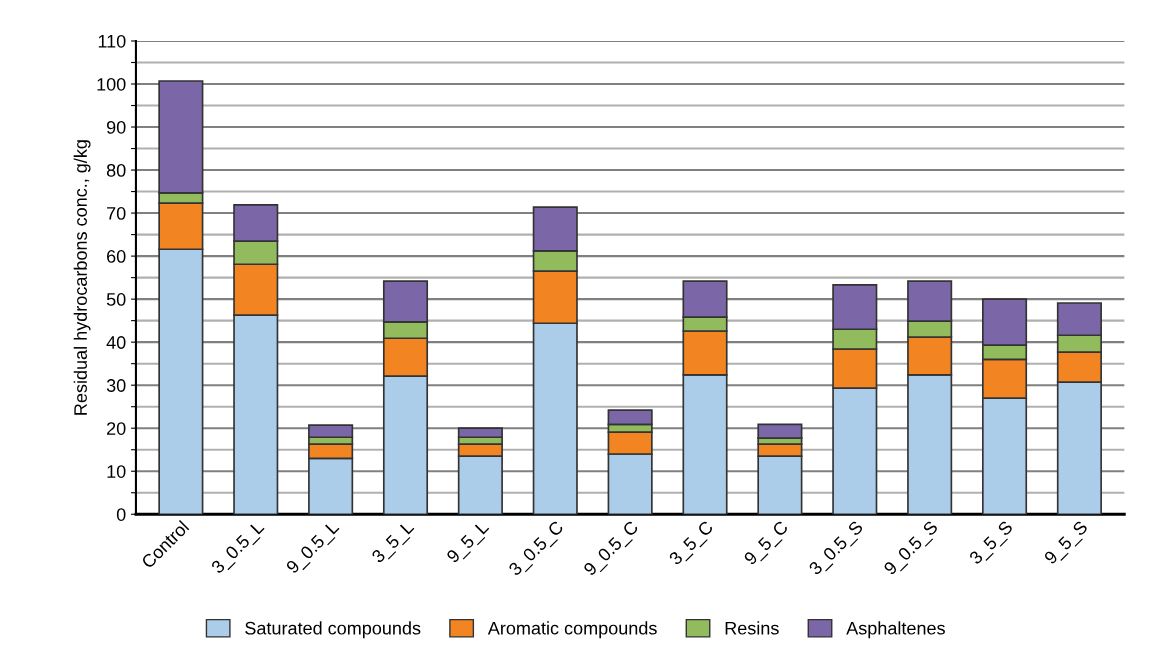 The width and height of the screenshot is (1152, 661). I want to click on y-tick-label: 0, so click(121, 514).